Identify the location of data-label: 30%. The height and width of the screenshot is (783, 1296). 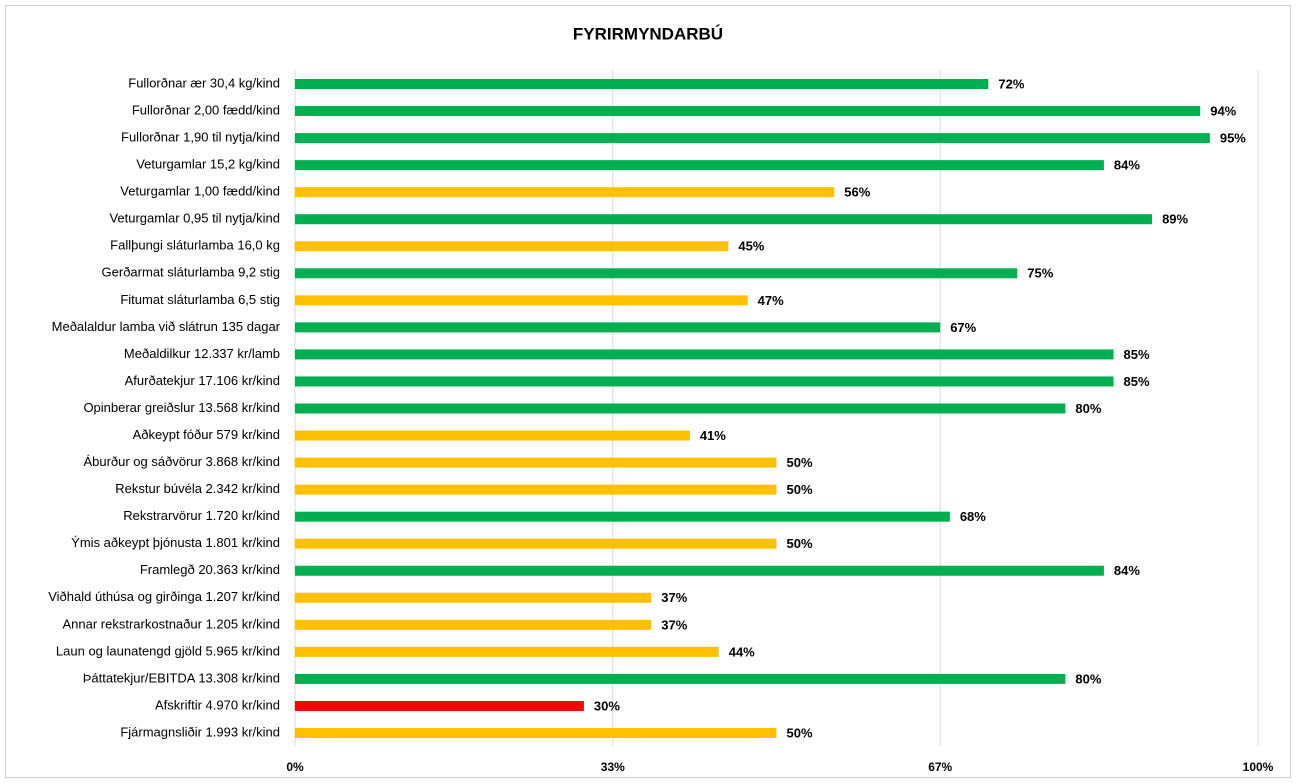
(607, 705).